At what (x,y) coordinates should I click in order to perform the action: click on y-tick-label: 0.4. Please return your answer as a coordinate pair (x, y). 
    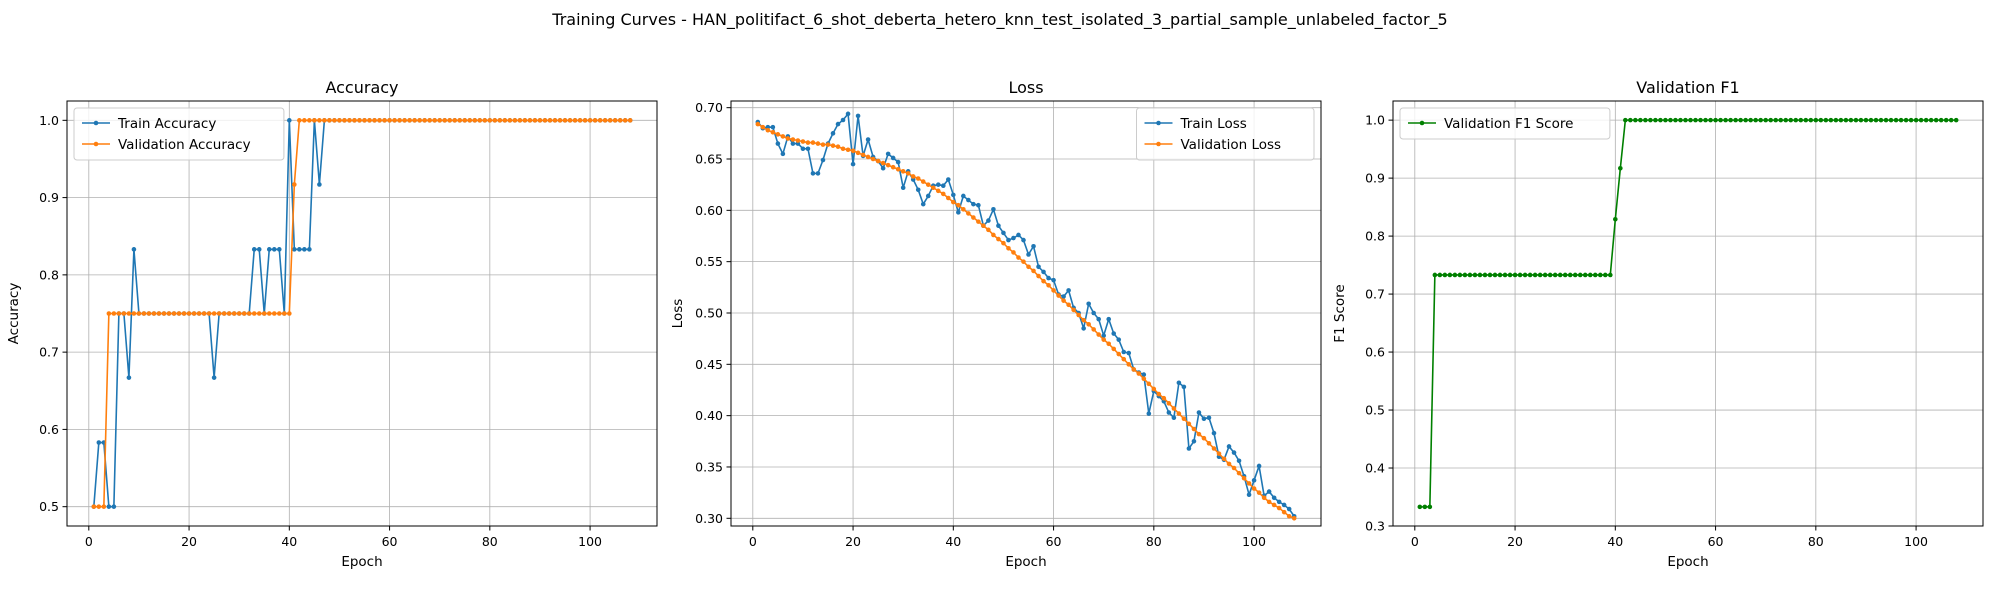
    Looking at the image, I should click on (1375, 468).